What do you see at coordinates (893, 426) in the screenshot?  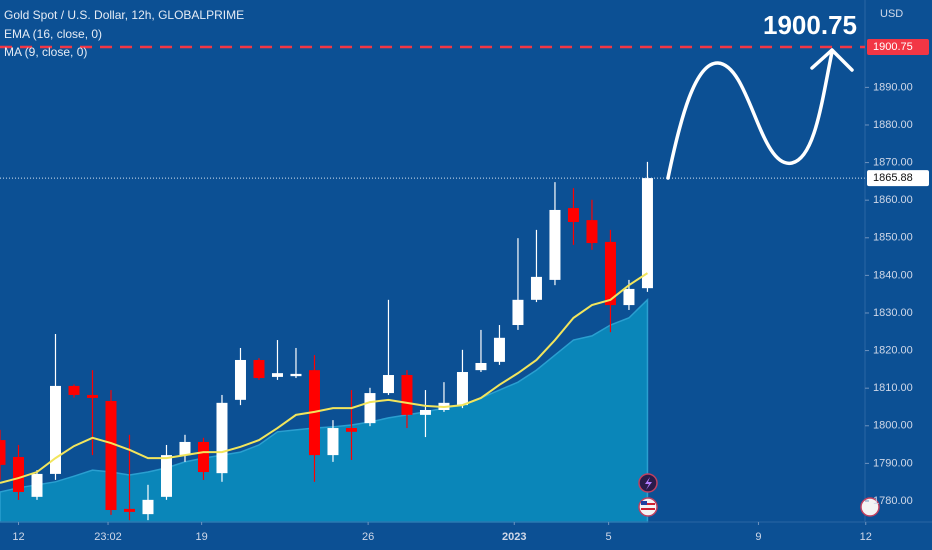 I see `y-tick-label: 1800.00` at bounding box center [893, 426].